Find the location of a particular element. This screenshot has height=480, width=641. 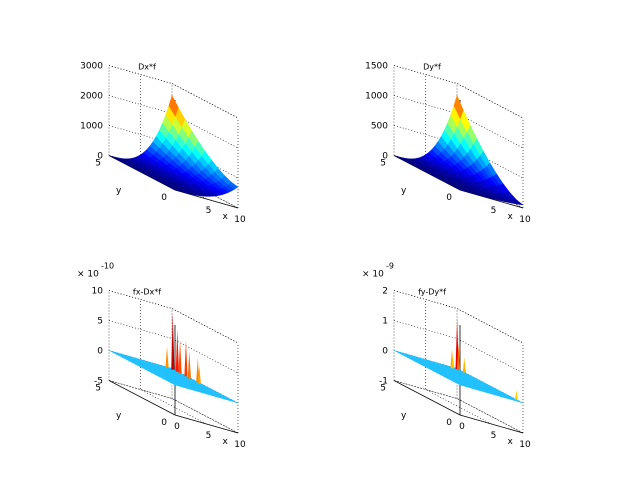

z-exponent: -9 is located at coordinates (390, 266).